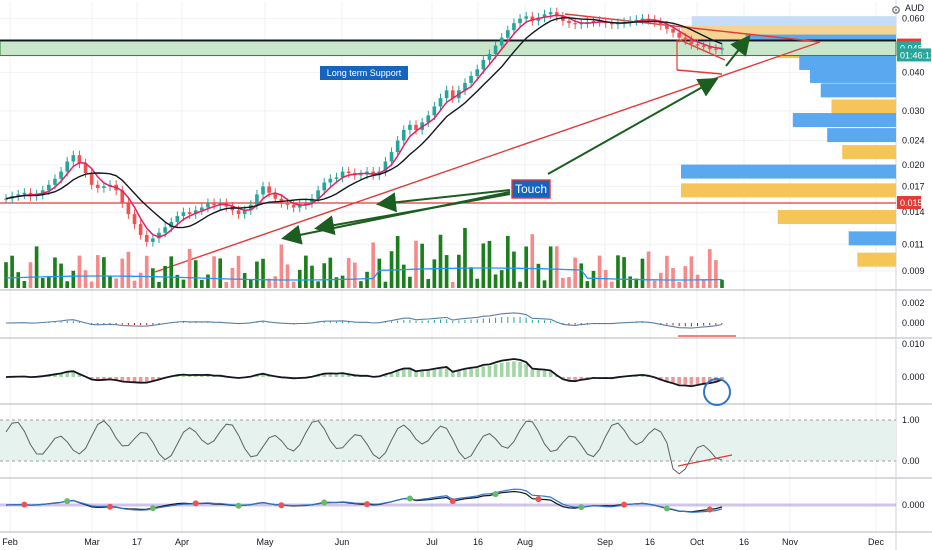 The image size is (932, 550). Describe the element at coordinates (633, 126) in the screenshot. I see `arrow-main` at that location.